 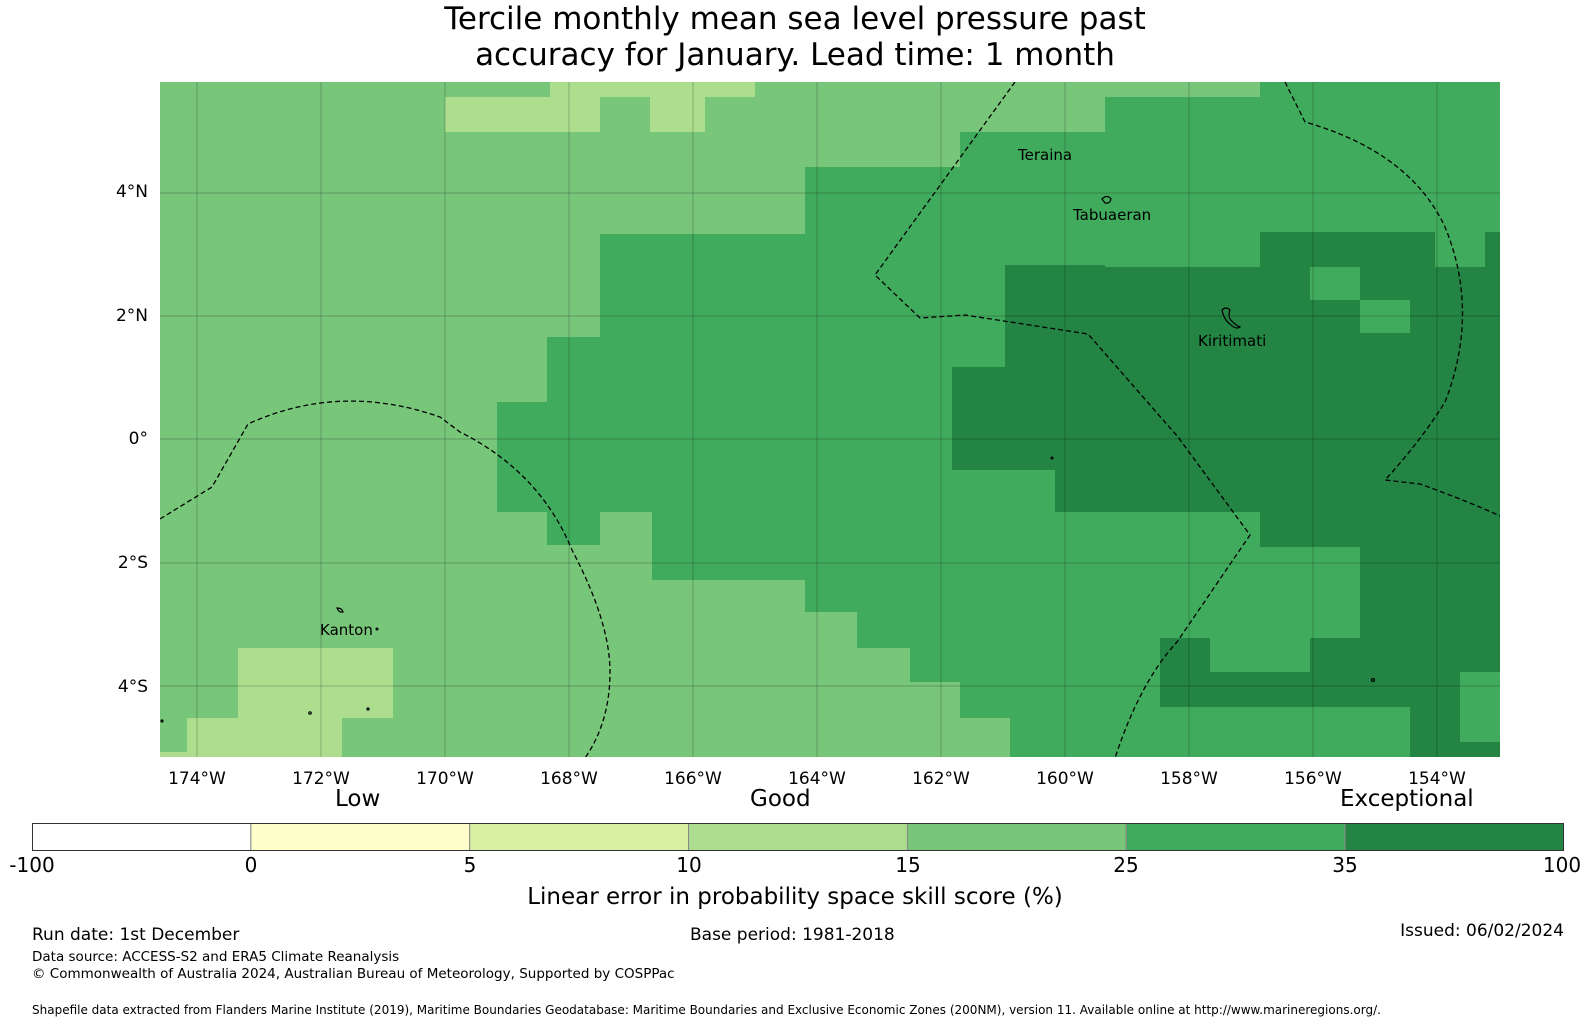 I want to click on map-title-line-2: accuracy for January. Lead time: 1 month, so click(x=795, y=55).